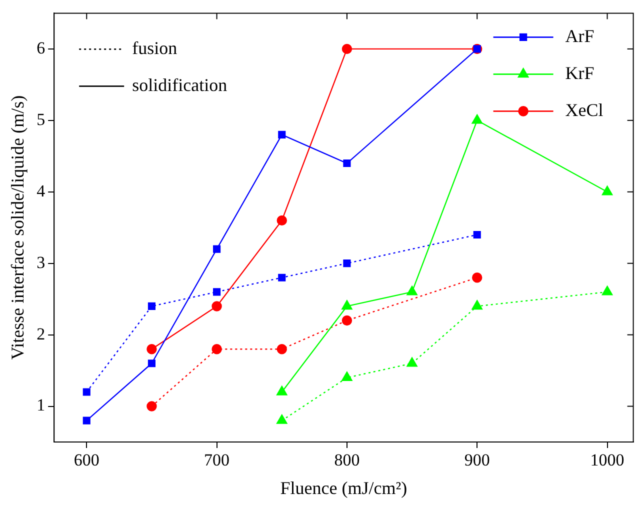 The height and width of the screenshot is (508, 640). Describe the element at coordinates (87, 460) in the screenshot. I see `x-tick-label: 600` at that location.